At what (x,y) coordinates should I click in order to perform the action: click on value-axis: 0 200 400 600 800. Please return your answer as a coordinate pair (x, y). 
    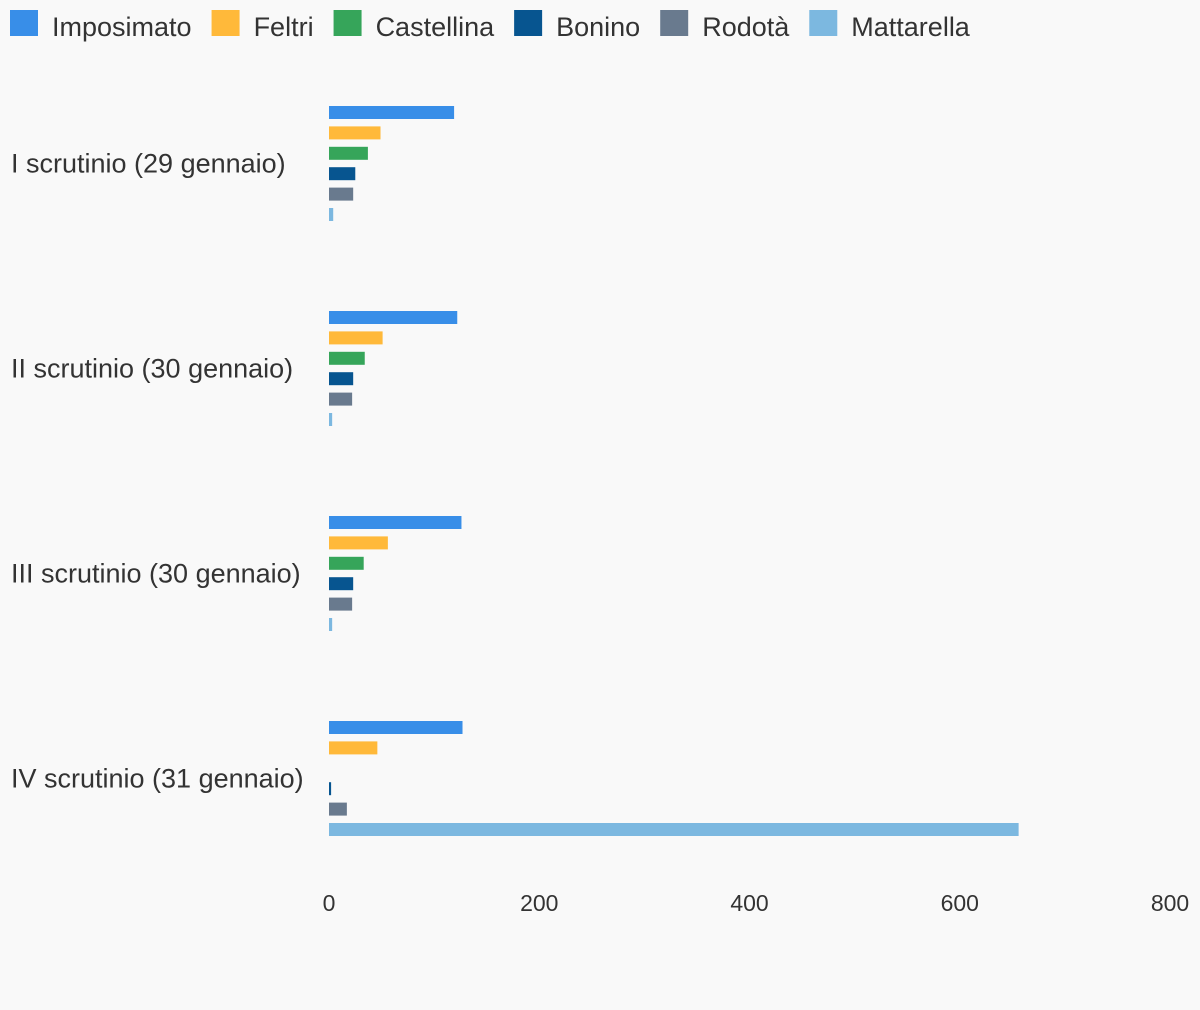
    Looking at the image, I should click on (756, 903).